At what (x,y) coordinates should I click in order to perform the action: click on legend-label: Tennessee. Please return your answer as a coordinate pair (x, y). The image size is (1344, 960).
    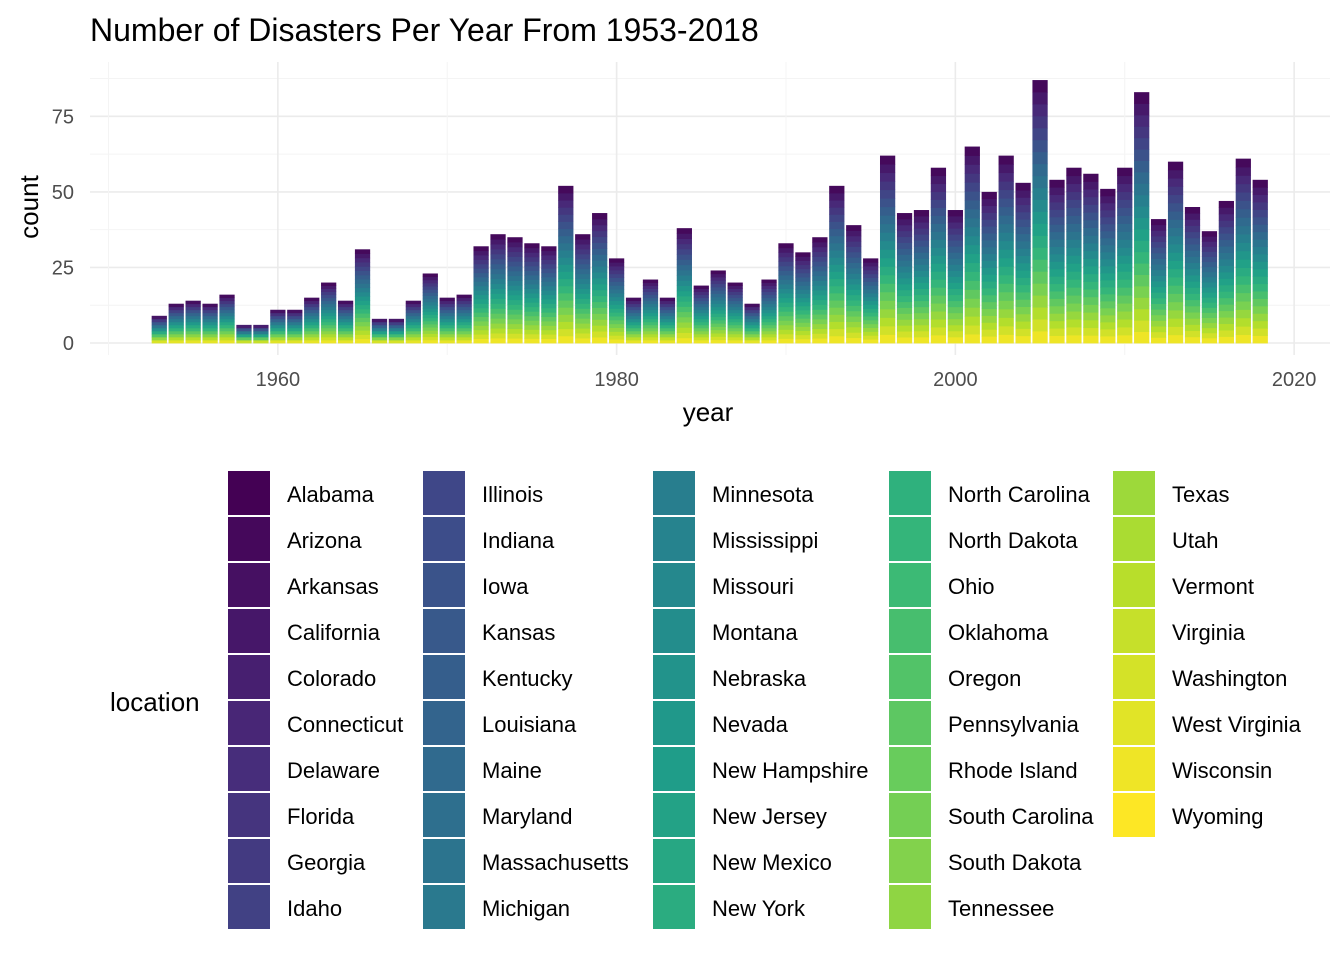
    Looking at the image, I should click on (1001, 908).